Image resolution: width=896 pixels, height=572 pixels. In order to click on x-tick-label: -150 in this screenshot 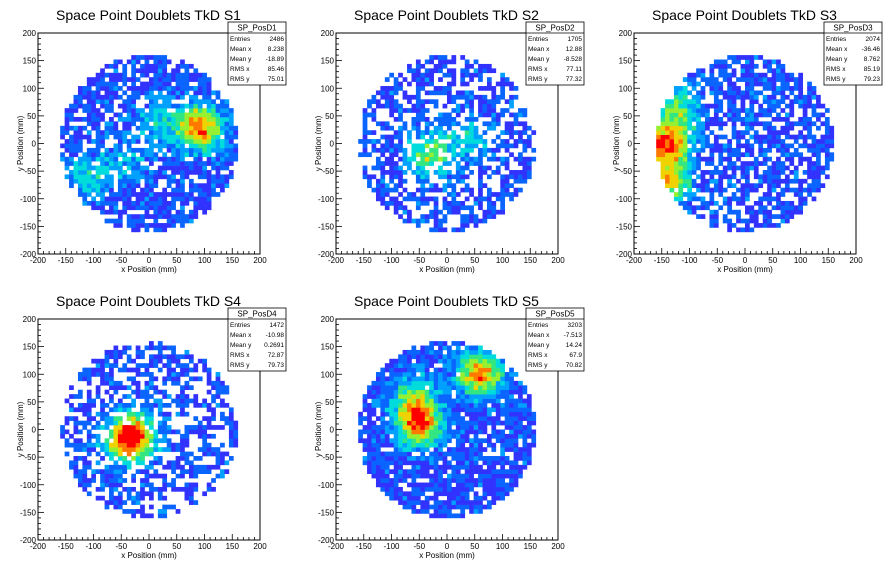, I will do `click(364, 546)`.